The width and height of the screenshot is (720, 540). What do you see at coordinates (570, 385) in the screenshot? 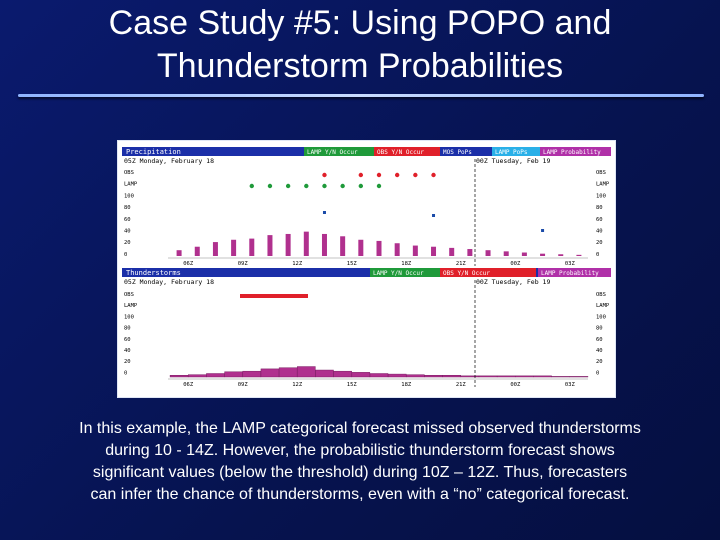
I see `tstm-x-tick: 03Z` at bounding box center [570, 385].